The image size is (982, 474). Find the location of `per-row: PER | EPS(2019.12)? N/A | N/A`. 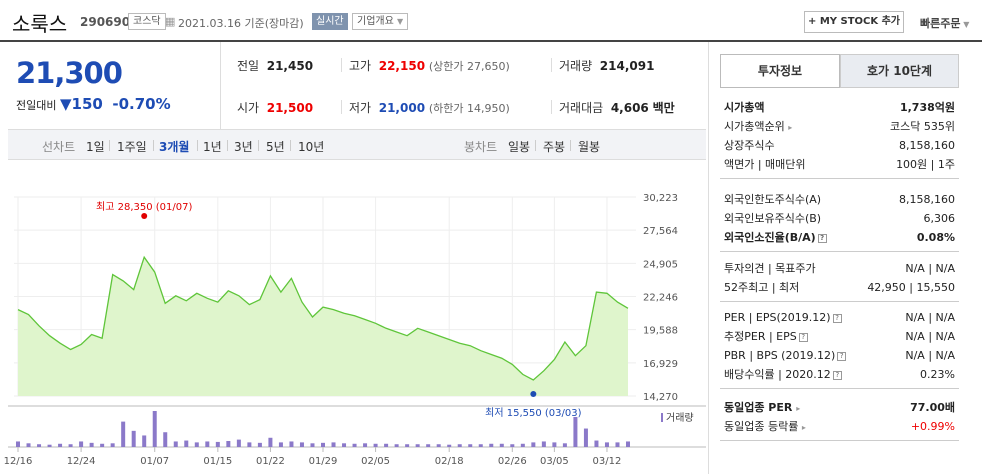

per-row: PER | EPS(2019.12)? N/A | N/A is located at coordinates (839, 317).